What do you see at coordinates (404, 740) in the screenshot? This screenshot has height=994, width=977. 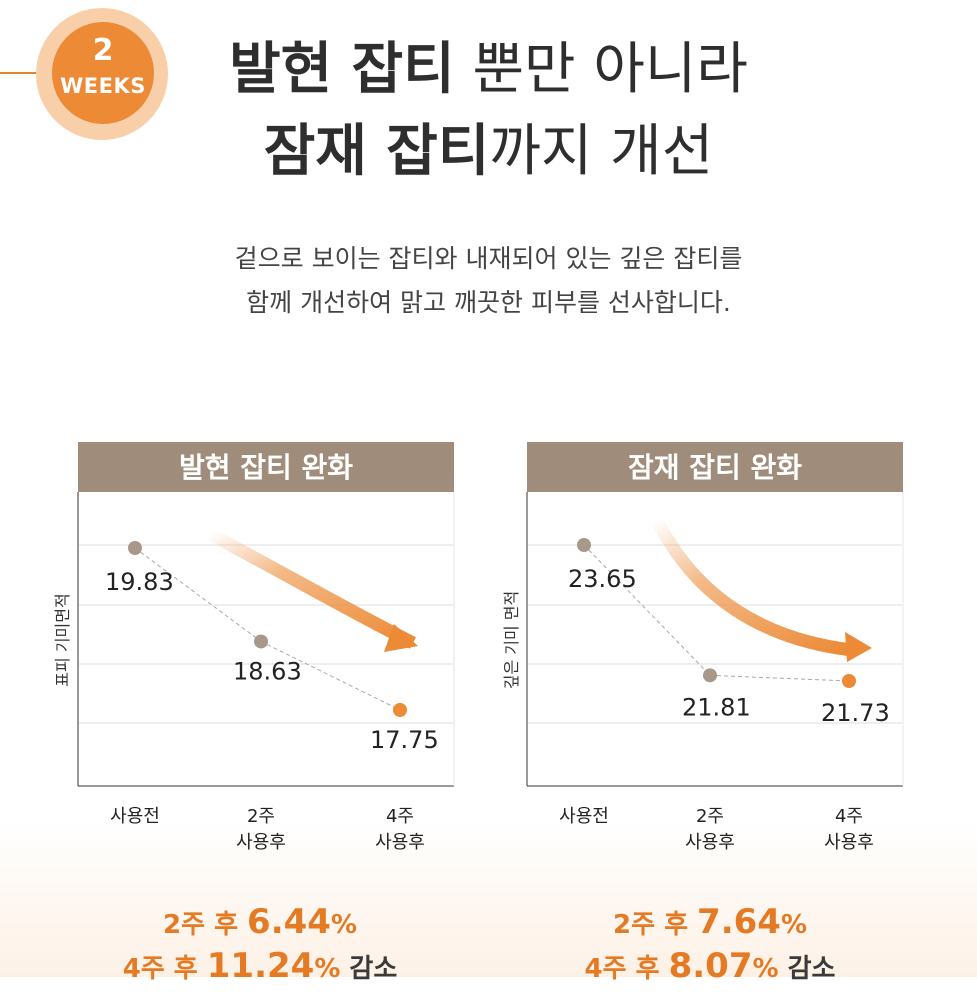 I see `data-label-2: 17.75` at bounding box center [404, 740].